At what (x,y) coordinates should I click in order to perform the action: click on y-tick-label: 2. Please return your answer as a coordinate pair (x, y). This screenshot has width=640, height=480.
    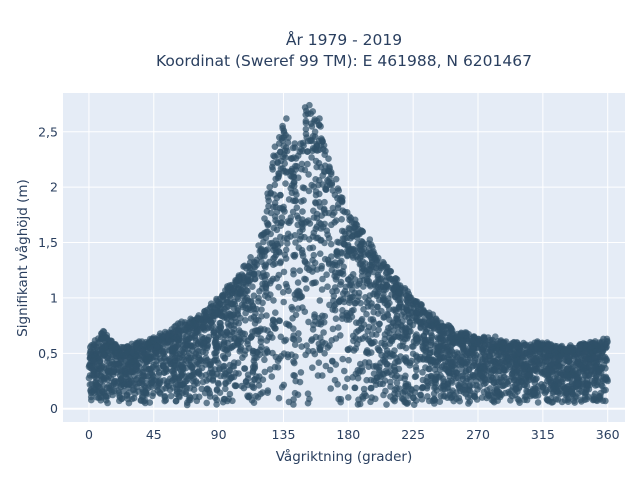
    Looking at the image, I should click on (54, 187).